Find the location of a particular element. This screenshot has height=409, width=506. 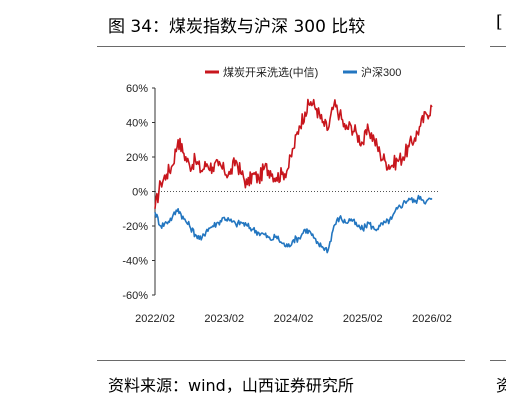

y-tick-label: 20% is located at coordinates (137, 158).